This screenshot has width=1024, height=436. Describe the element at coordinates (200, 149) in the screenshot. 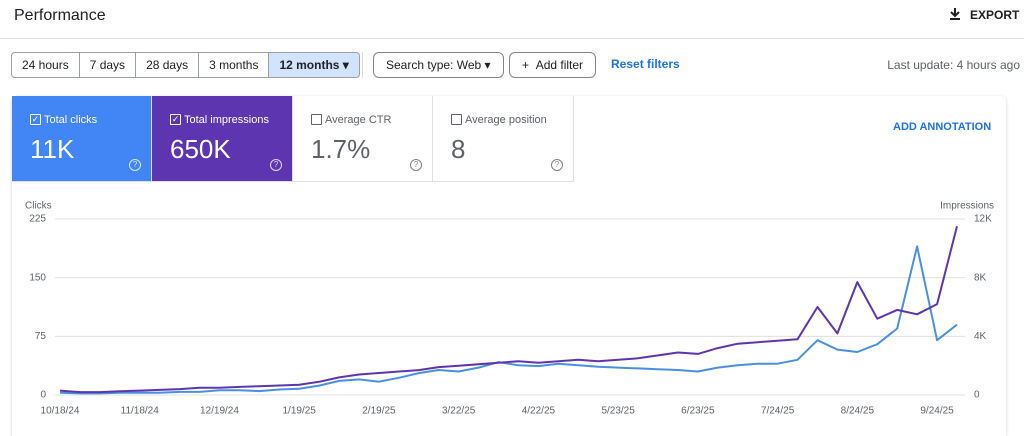

I see `metric-value: 650K` at that location.